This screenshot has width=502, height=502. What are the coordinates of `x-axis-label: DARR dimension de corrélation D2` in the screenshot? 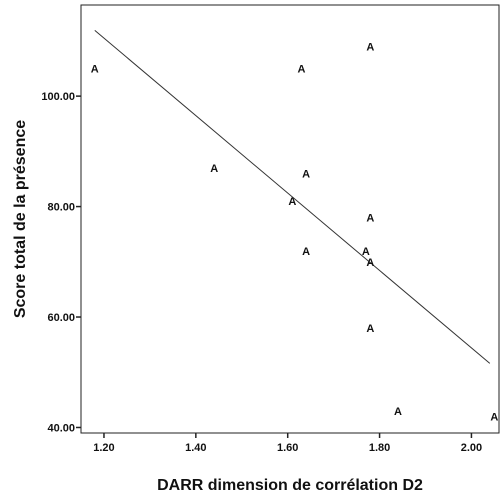 It's located at (290, 485).